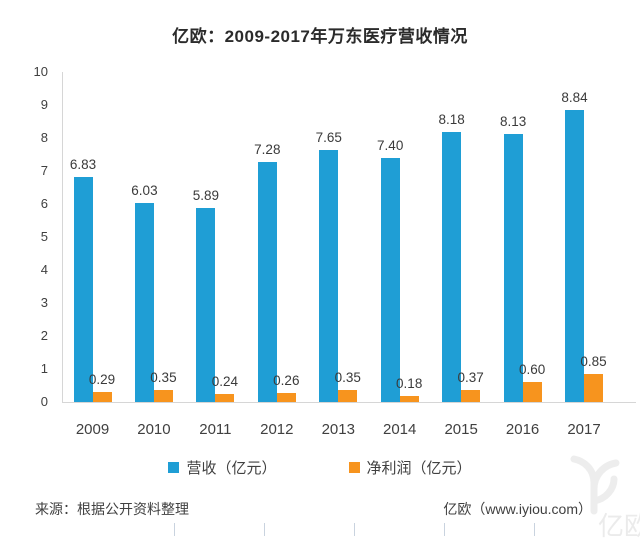 The width and height of the screenshot is (640, 541). I want to click on x-axis-tick-label: 2012, so click(277, 429).